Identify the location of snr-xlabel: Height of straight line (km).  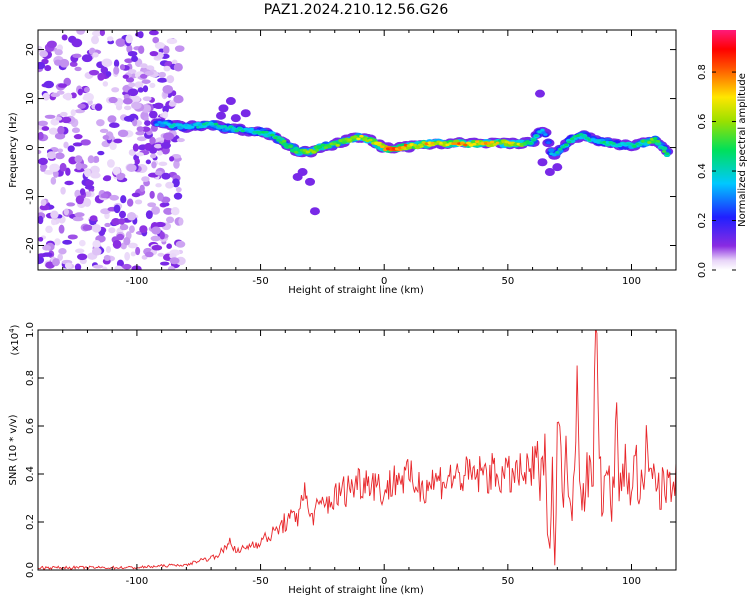
(356, 590).